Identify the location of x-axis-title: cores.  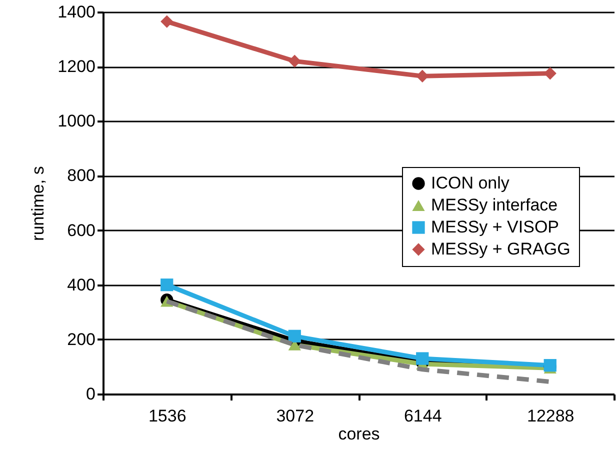
(359, 434).